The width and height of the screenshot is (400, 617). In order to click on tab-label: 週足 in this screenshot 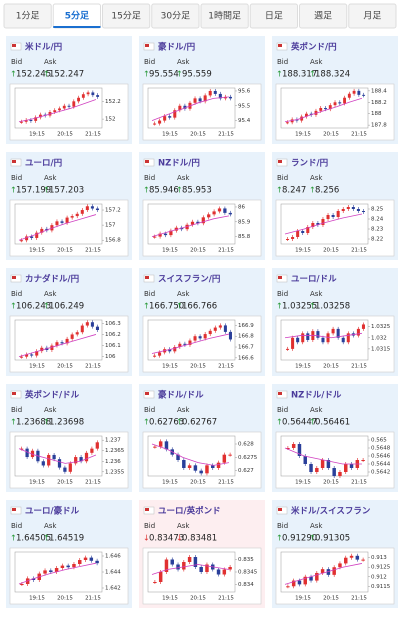, I will do `click(323, 16)`.